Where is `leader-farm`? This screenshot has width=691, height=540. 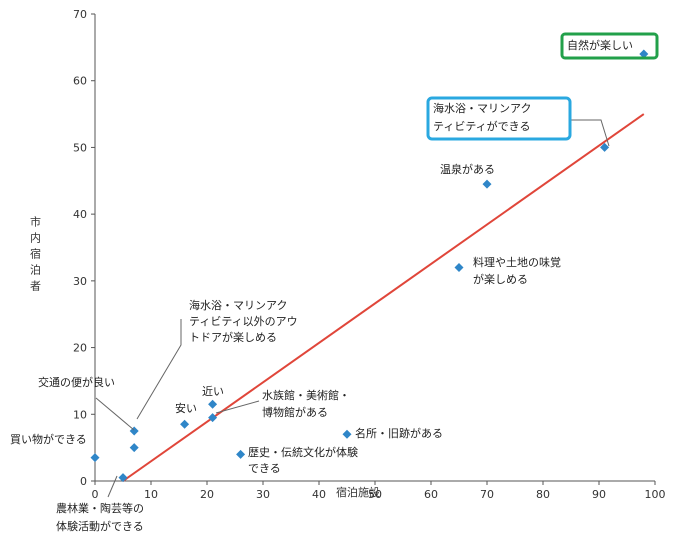 leader-farm is located at coordinates (112, 486).